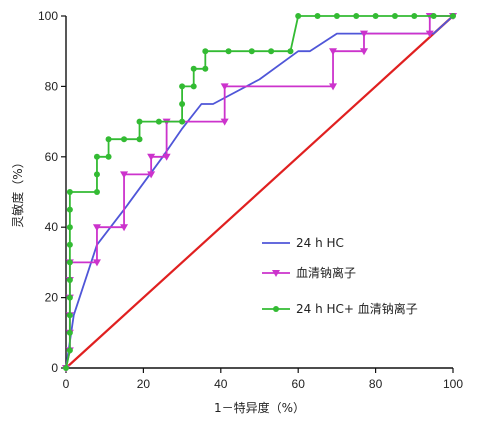  I want to click on legend-item: 血清钠离子, so click(309, 272).